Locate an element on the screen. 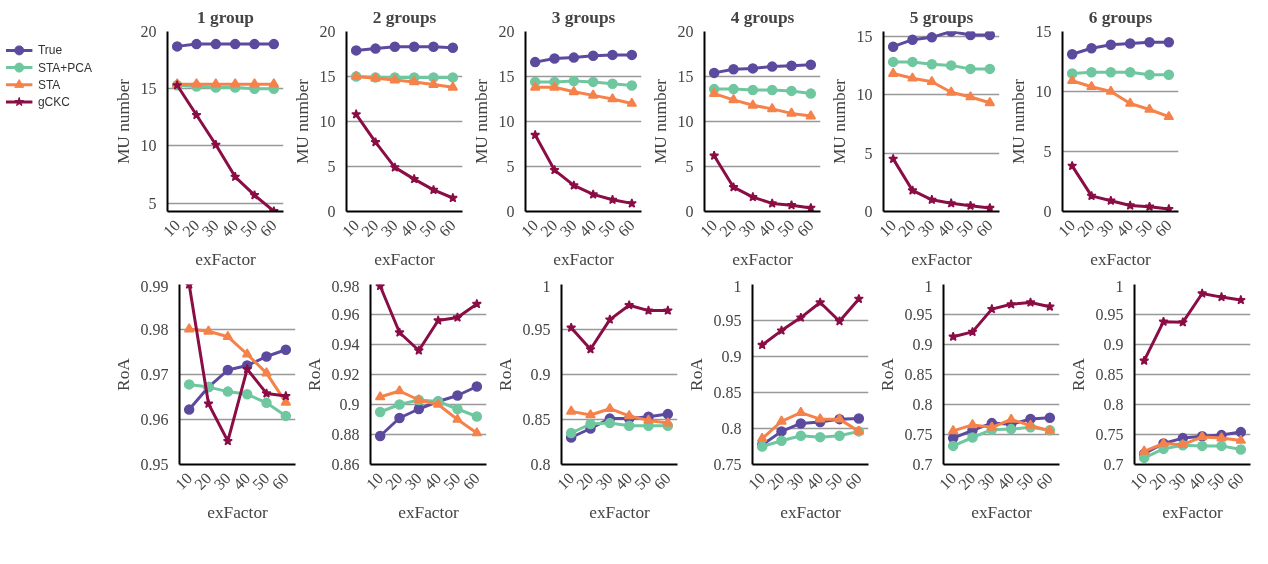 The image size is (1268, 564). chart-title: 1 group is located at coordinates (225, 17).